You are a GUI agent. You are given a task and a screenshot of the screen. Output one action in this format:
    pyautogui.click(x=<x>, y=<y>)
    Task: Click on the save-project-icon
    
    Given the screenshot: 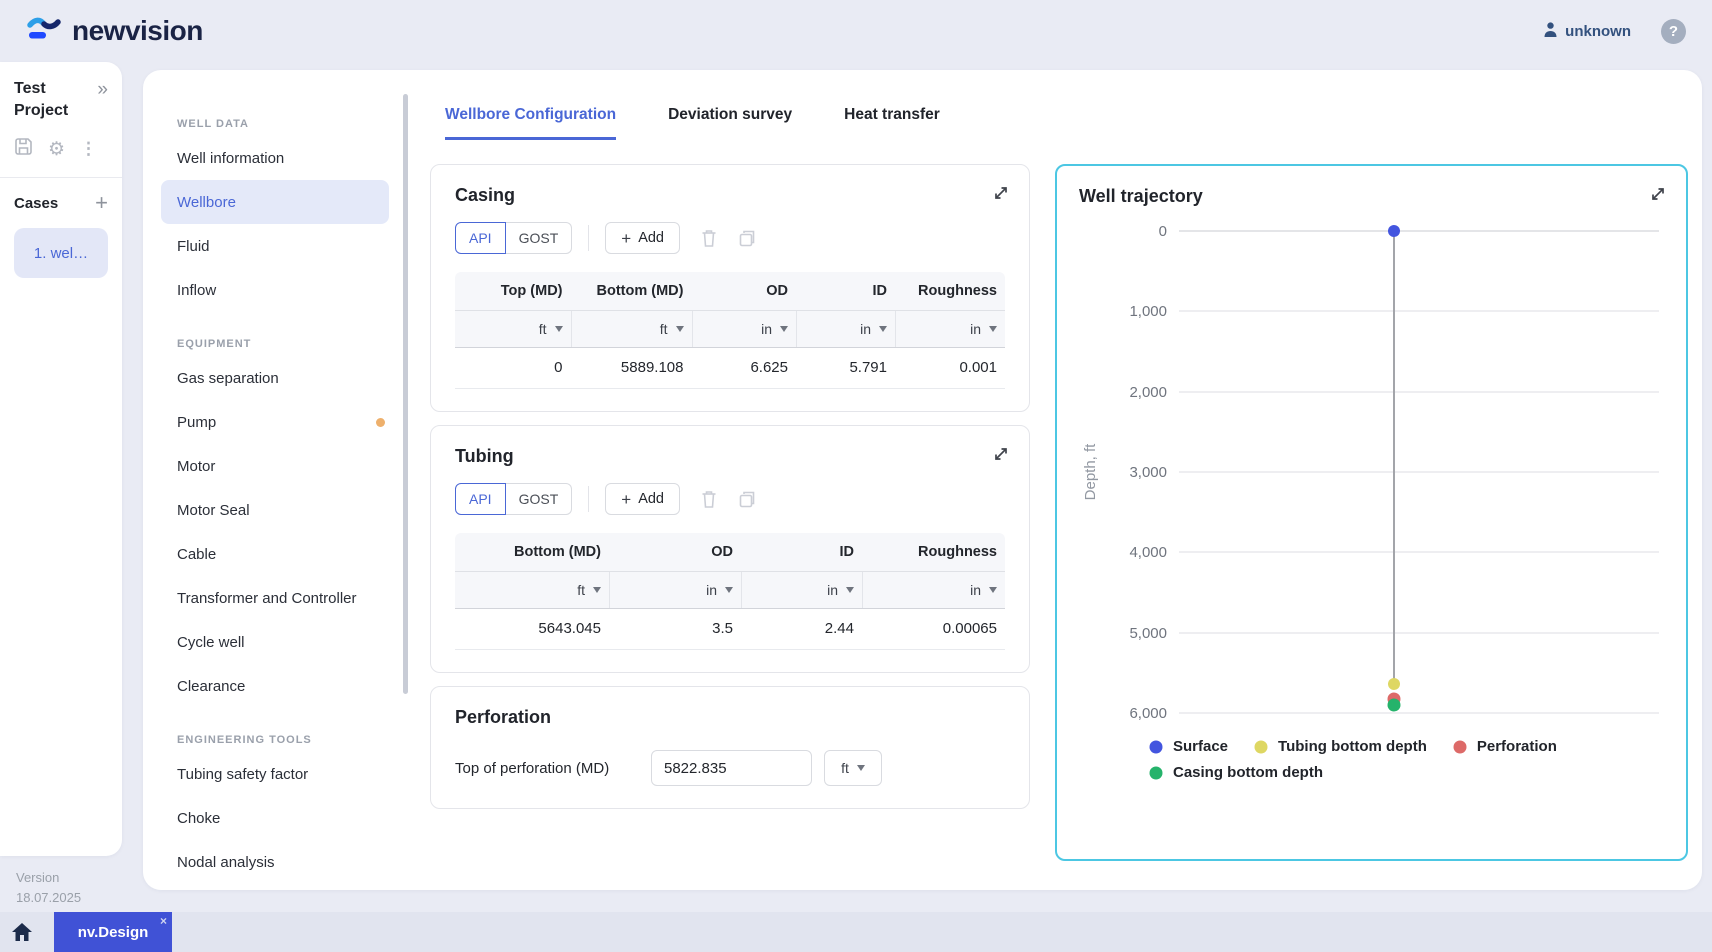 What is the action you would take?
    pyautogui.click(x=23, y=149)
    